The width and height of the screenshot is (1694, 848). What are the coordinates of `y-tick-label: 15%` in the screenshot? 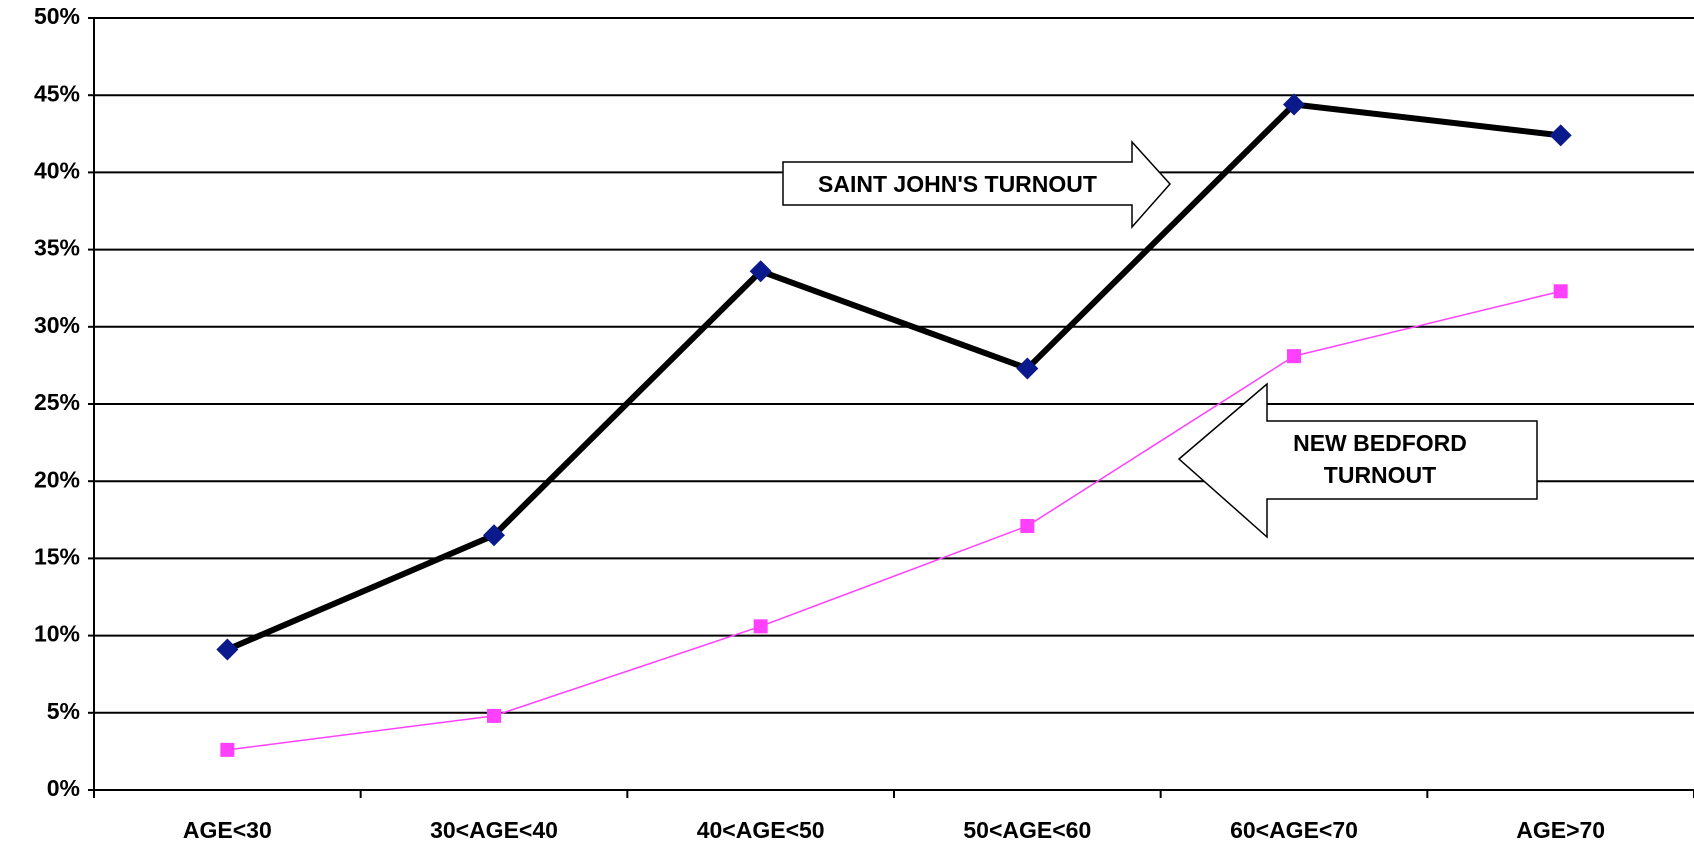 It's located at (57, 556).